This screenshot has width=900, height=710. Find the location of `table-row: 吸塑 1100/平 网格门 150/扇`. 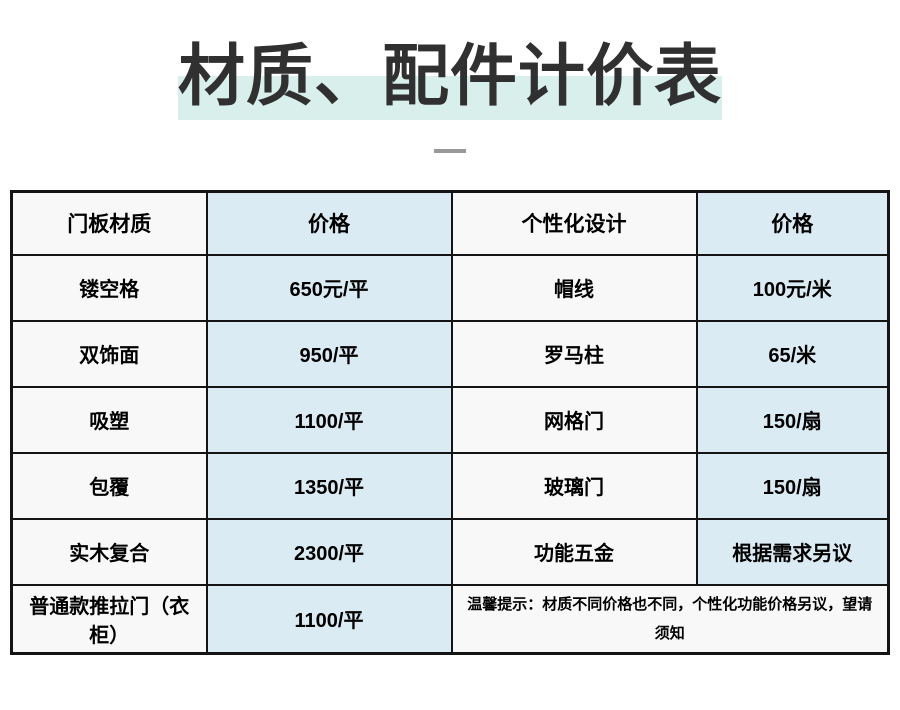

table-row: 吸塑 1100/平 网格门 150/扇 is located at coordinates (450, 419).